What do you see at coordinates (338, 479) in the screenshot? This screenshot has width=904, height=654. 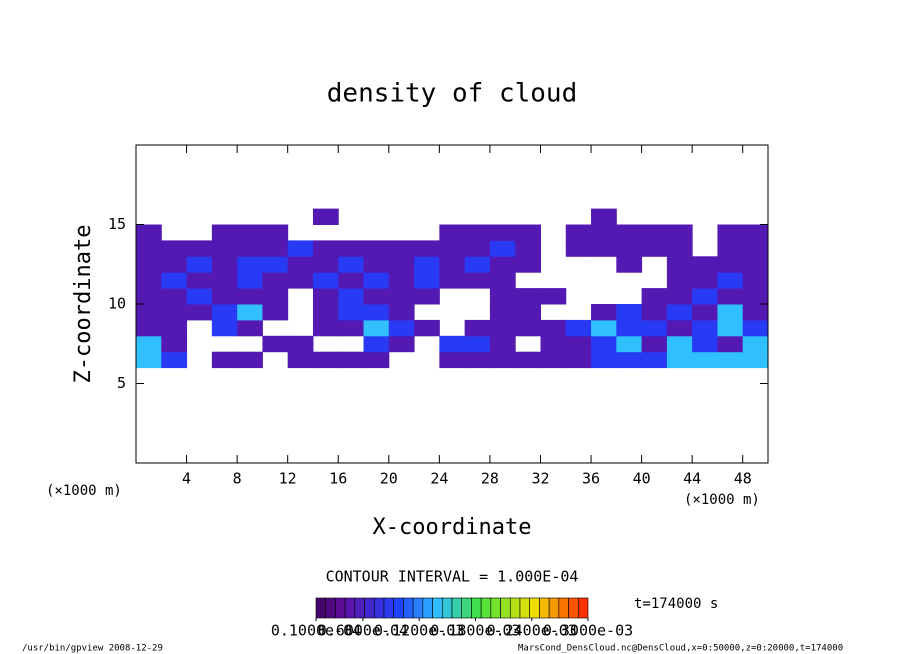 I see `x-tick-label: 16` at bounding box center [338, 479].